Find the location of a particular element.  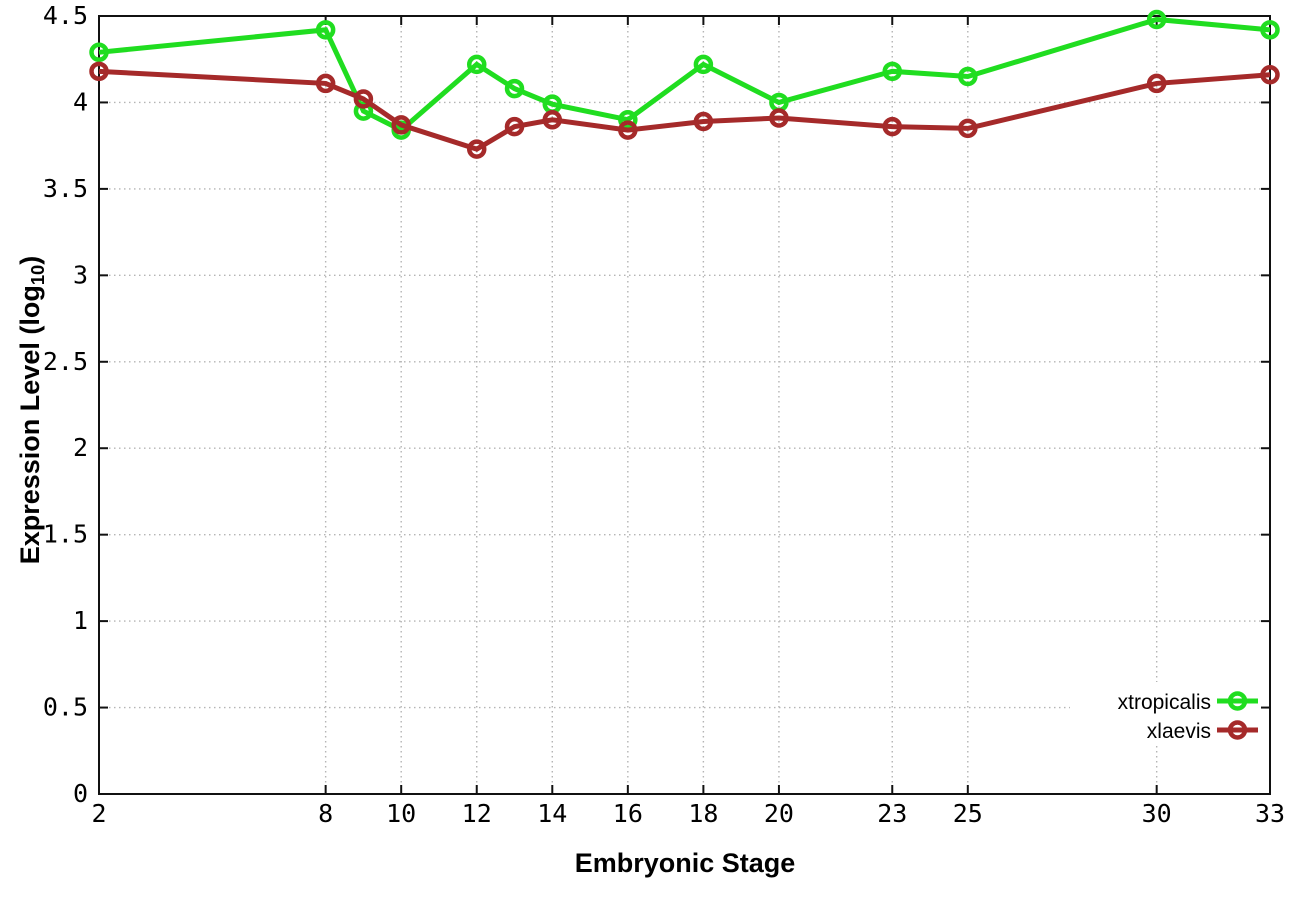

series-line-xtropicalis is located at coordinates (684, 75).